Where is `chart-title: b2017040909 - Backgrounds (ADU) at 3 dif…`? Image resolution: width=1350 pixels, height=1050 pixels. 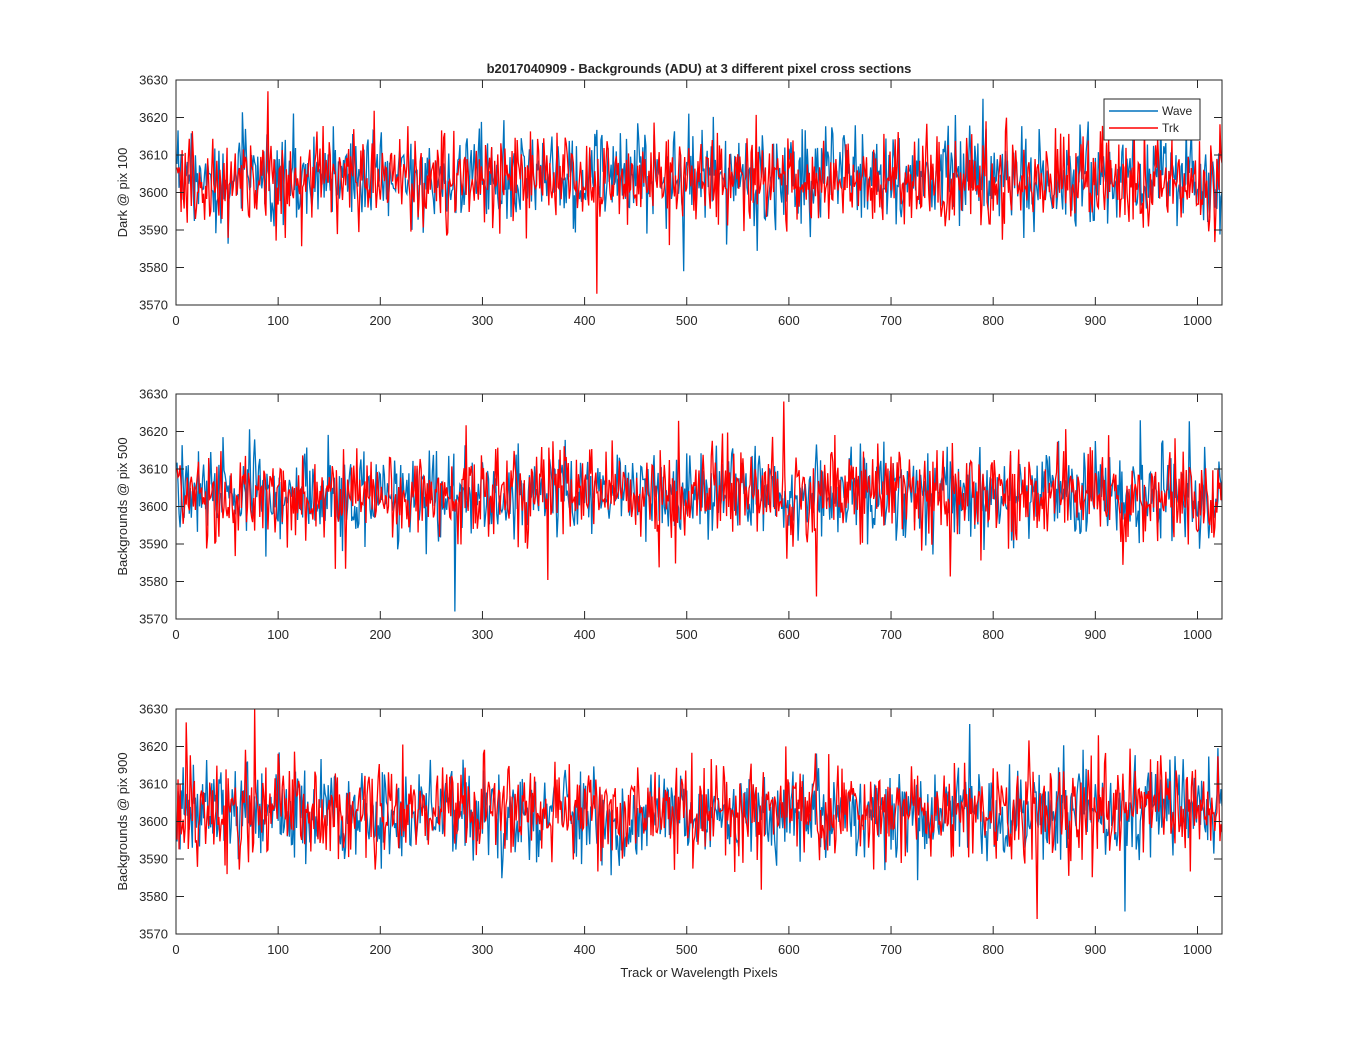
chart-title: b2017040909 - Backgrounds (ADU) at 3 dif… is located at coordinates (699, 68).